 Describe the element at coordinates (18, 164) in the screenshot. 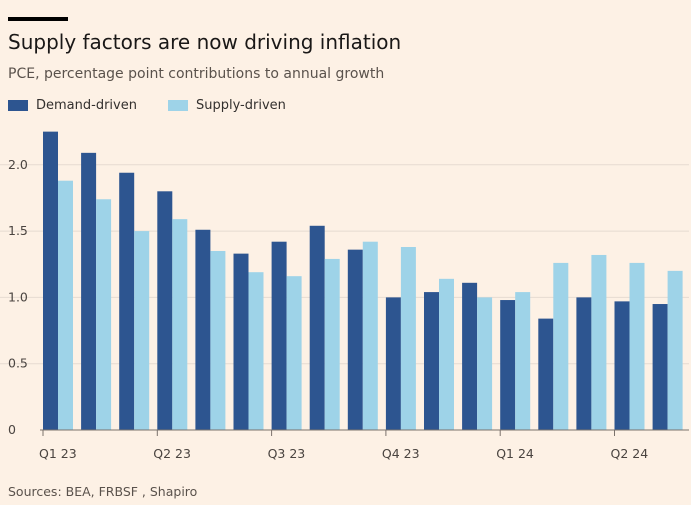

I see `y-tick-label: 2.0` at that location.